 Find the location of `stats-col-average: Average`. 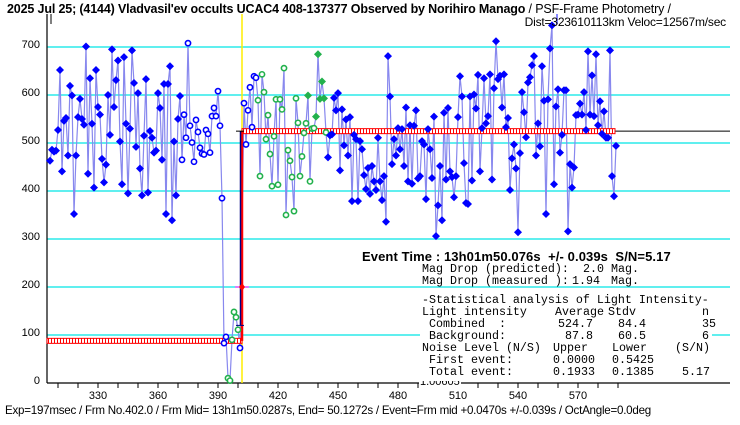

stats-col-average: Average is located at coordinates (579, 312).